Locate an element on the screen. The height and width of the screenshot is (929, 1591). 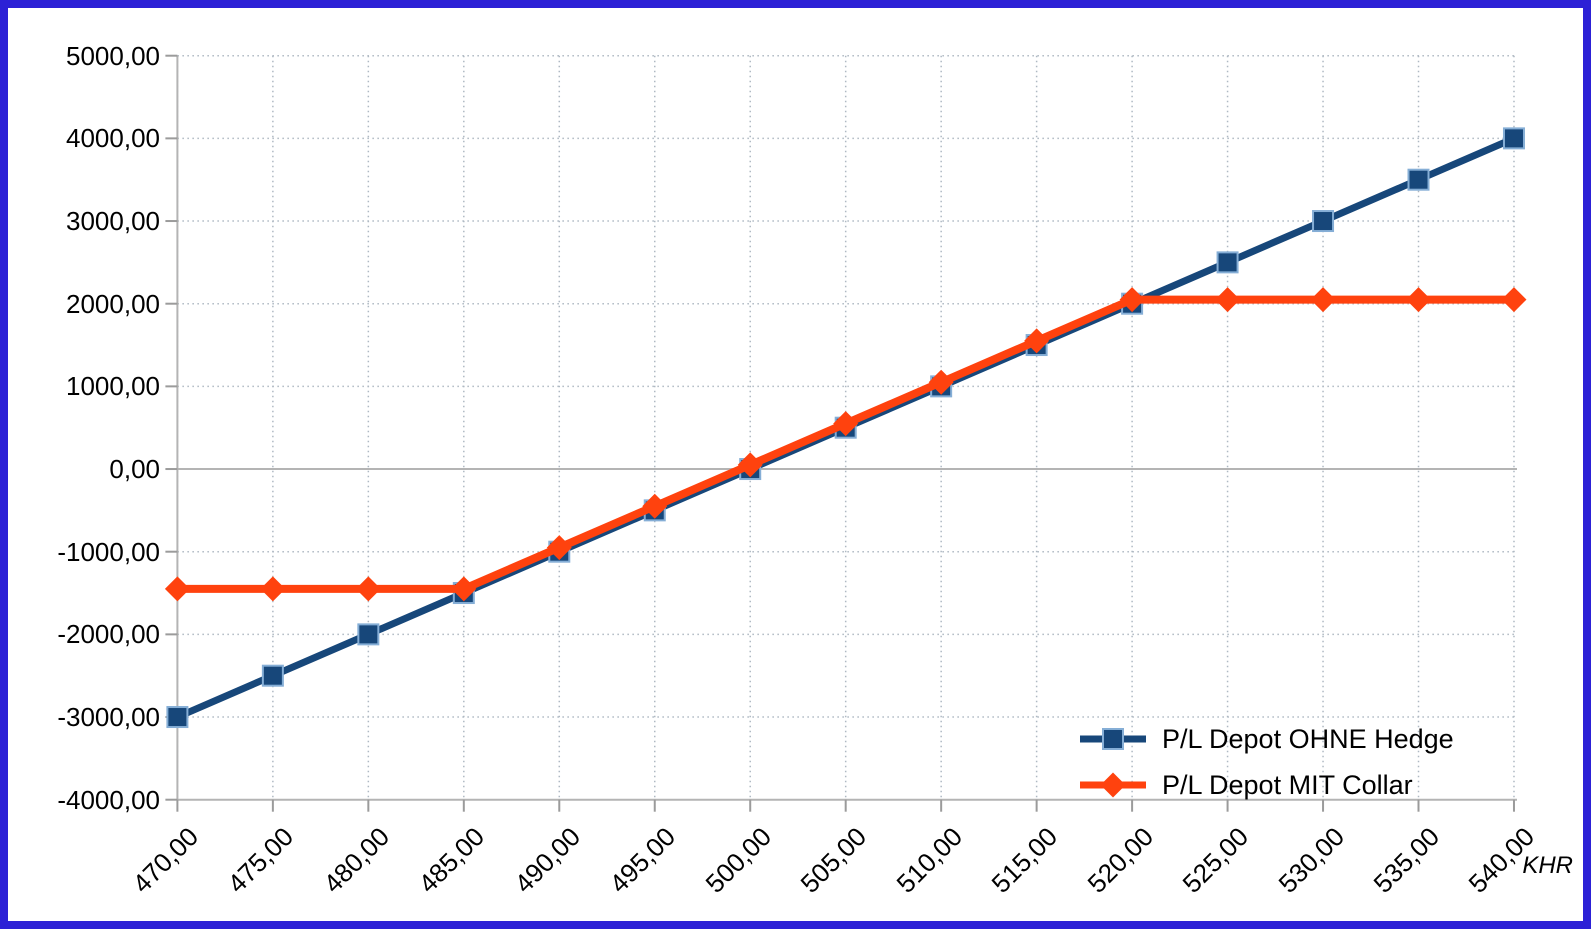
y-tick-label: 2000,00 is located at coordinates (113, 303).